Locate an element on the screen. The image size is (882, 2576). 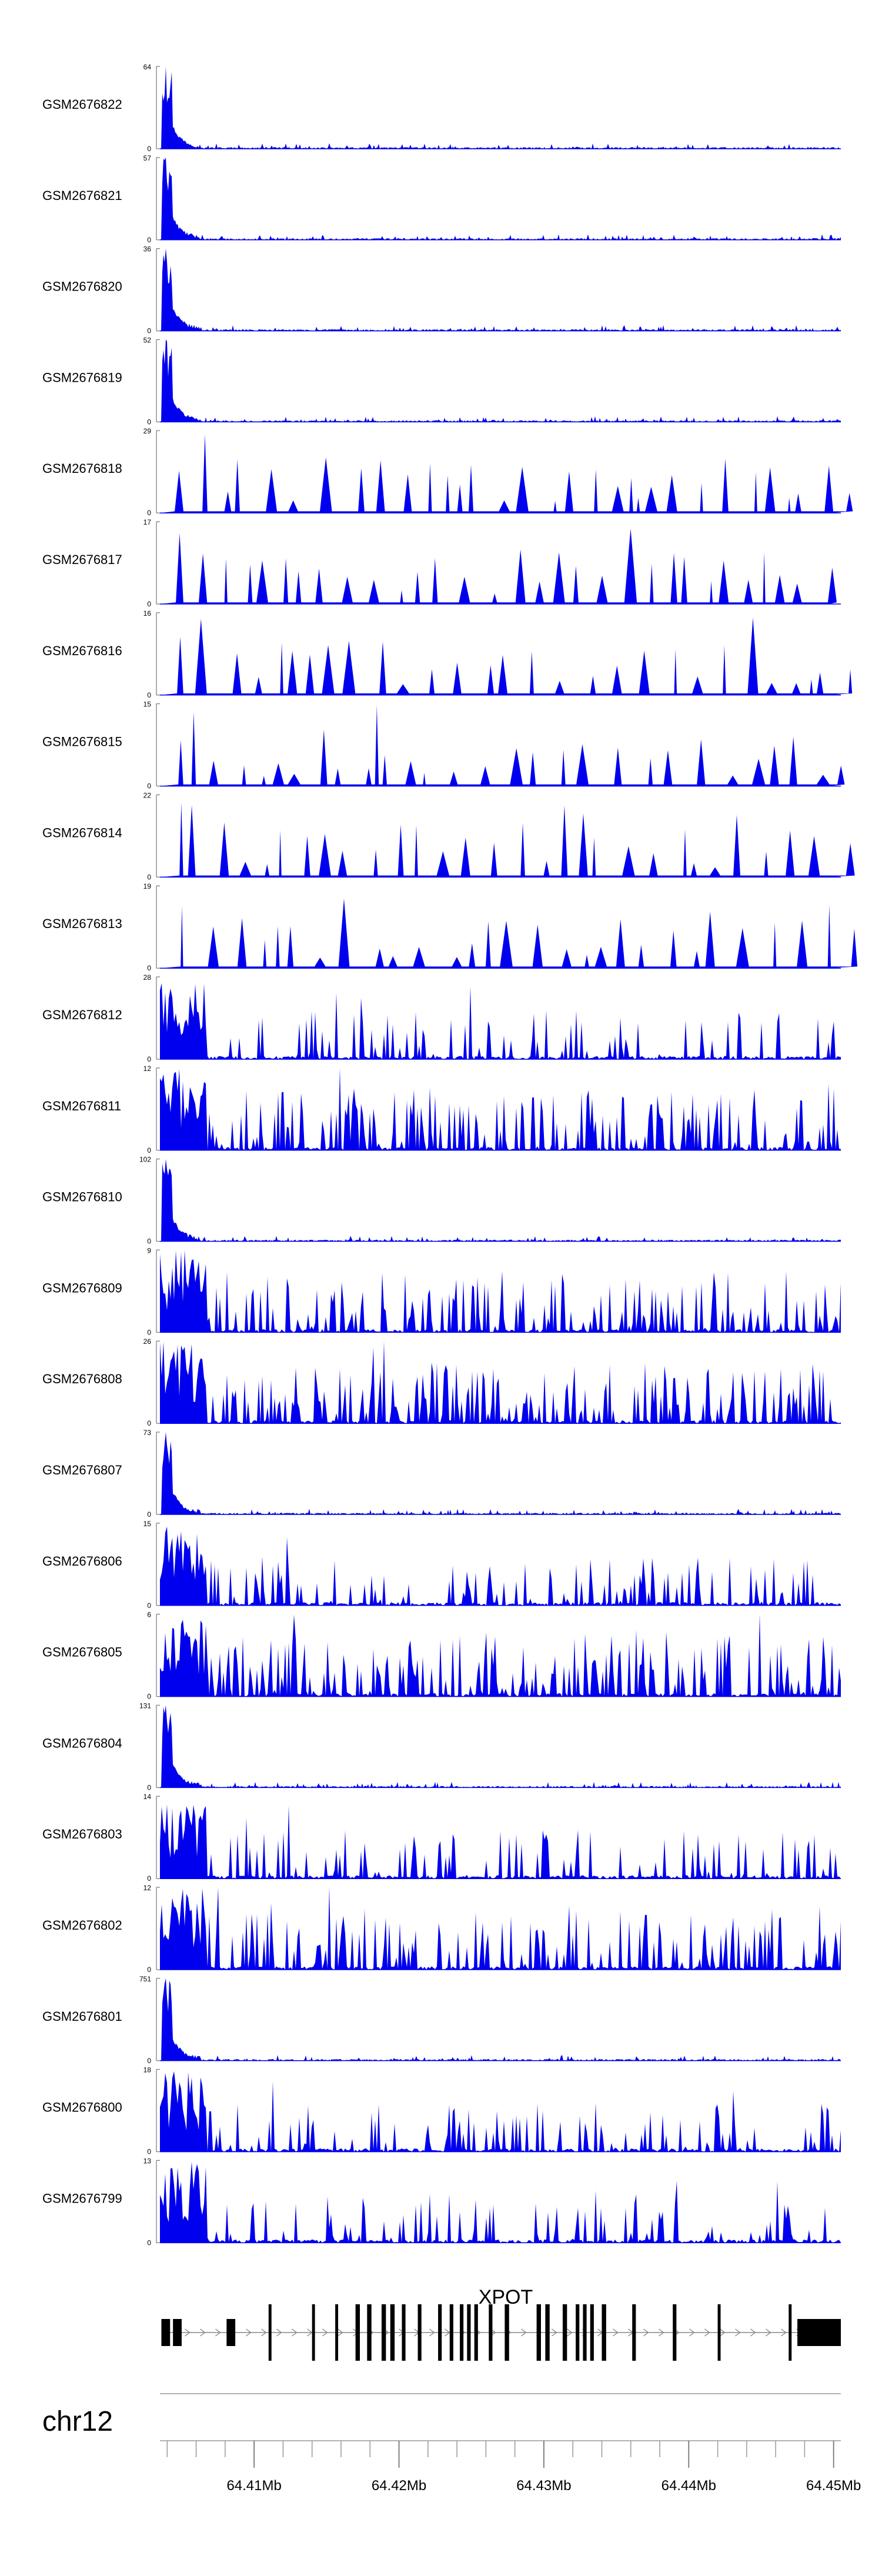
track-GSM2676807: GSM2676807 73 0 is located at coordinates (441, 1474).